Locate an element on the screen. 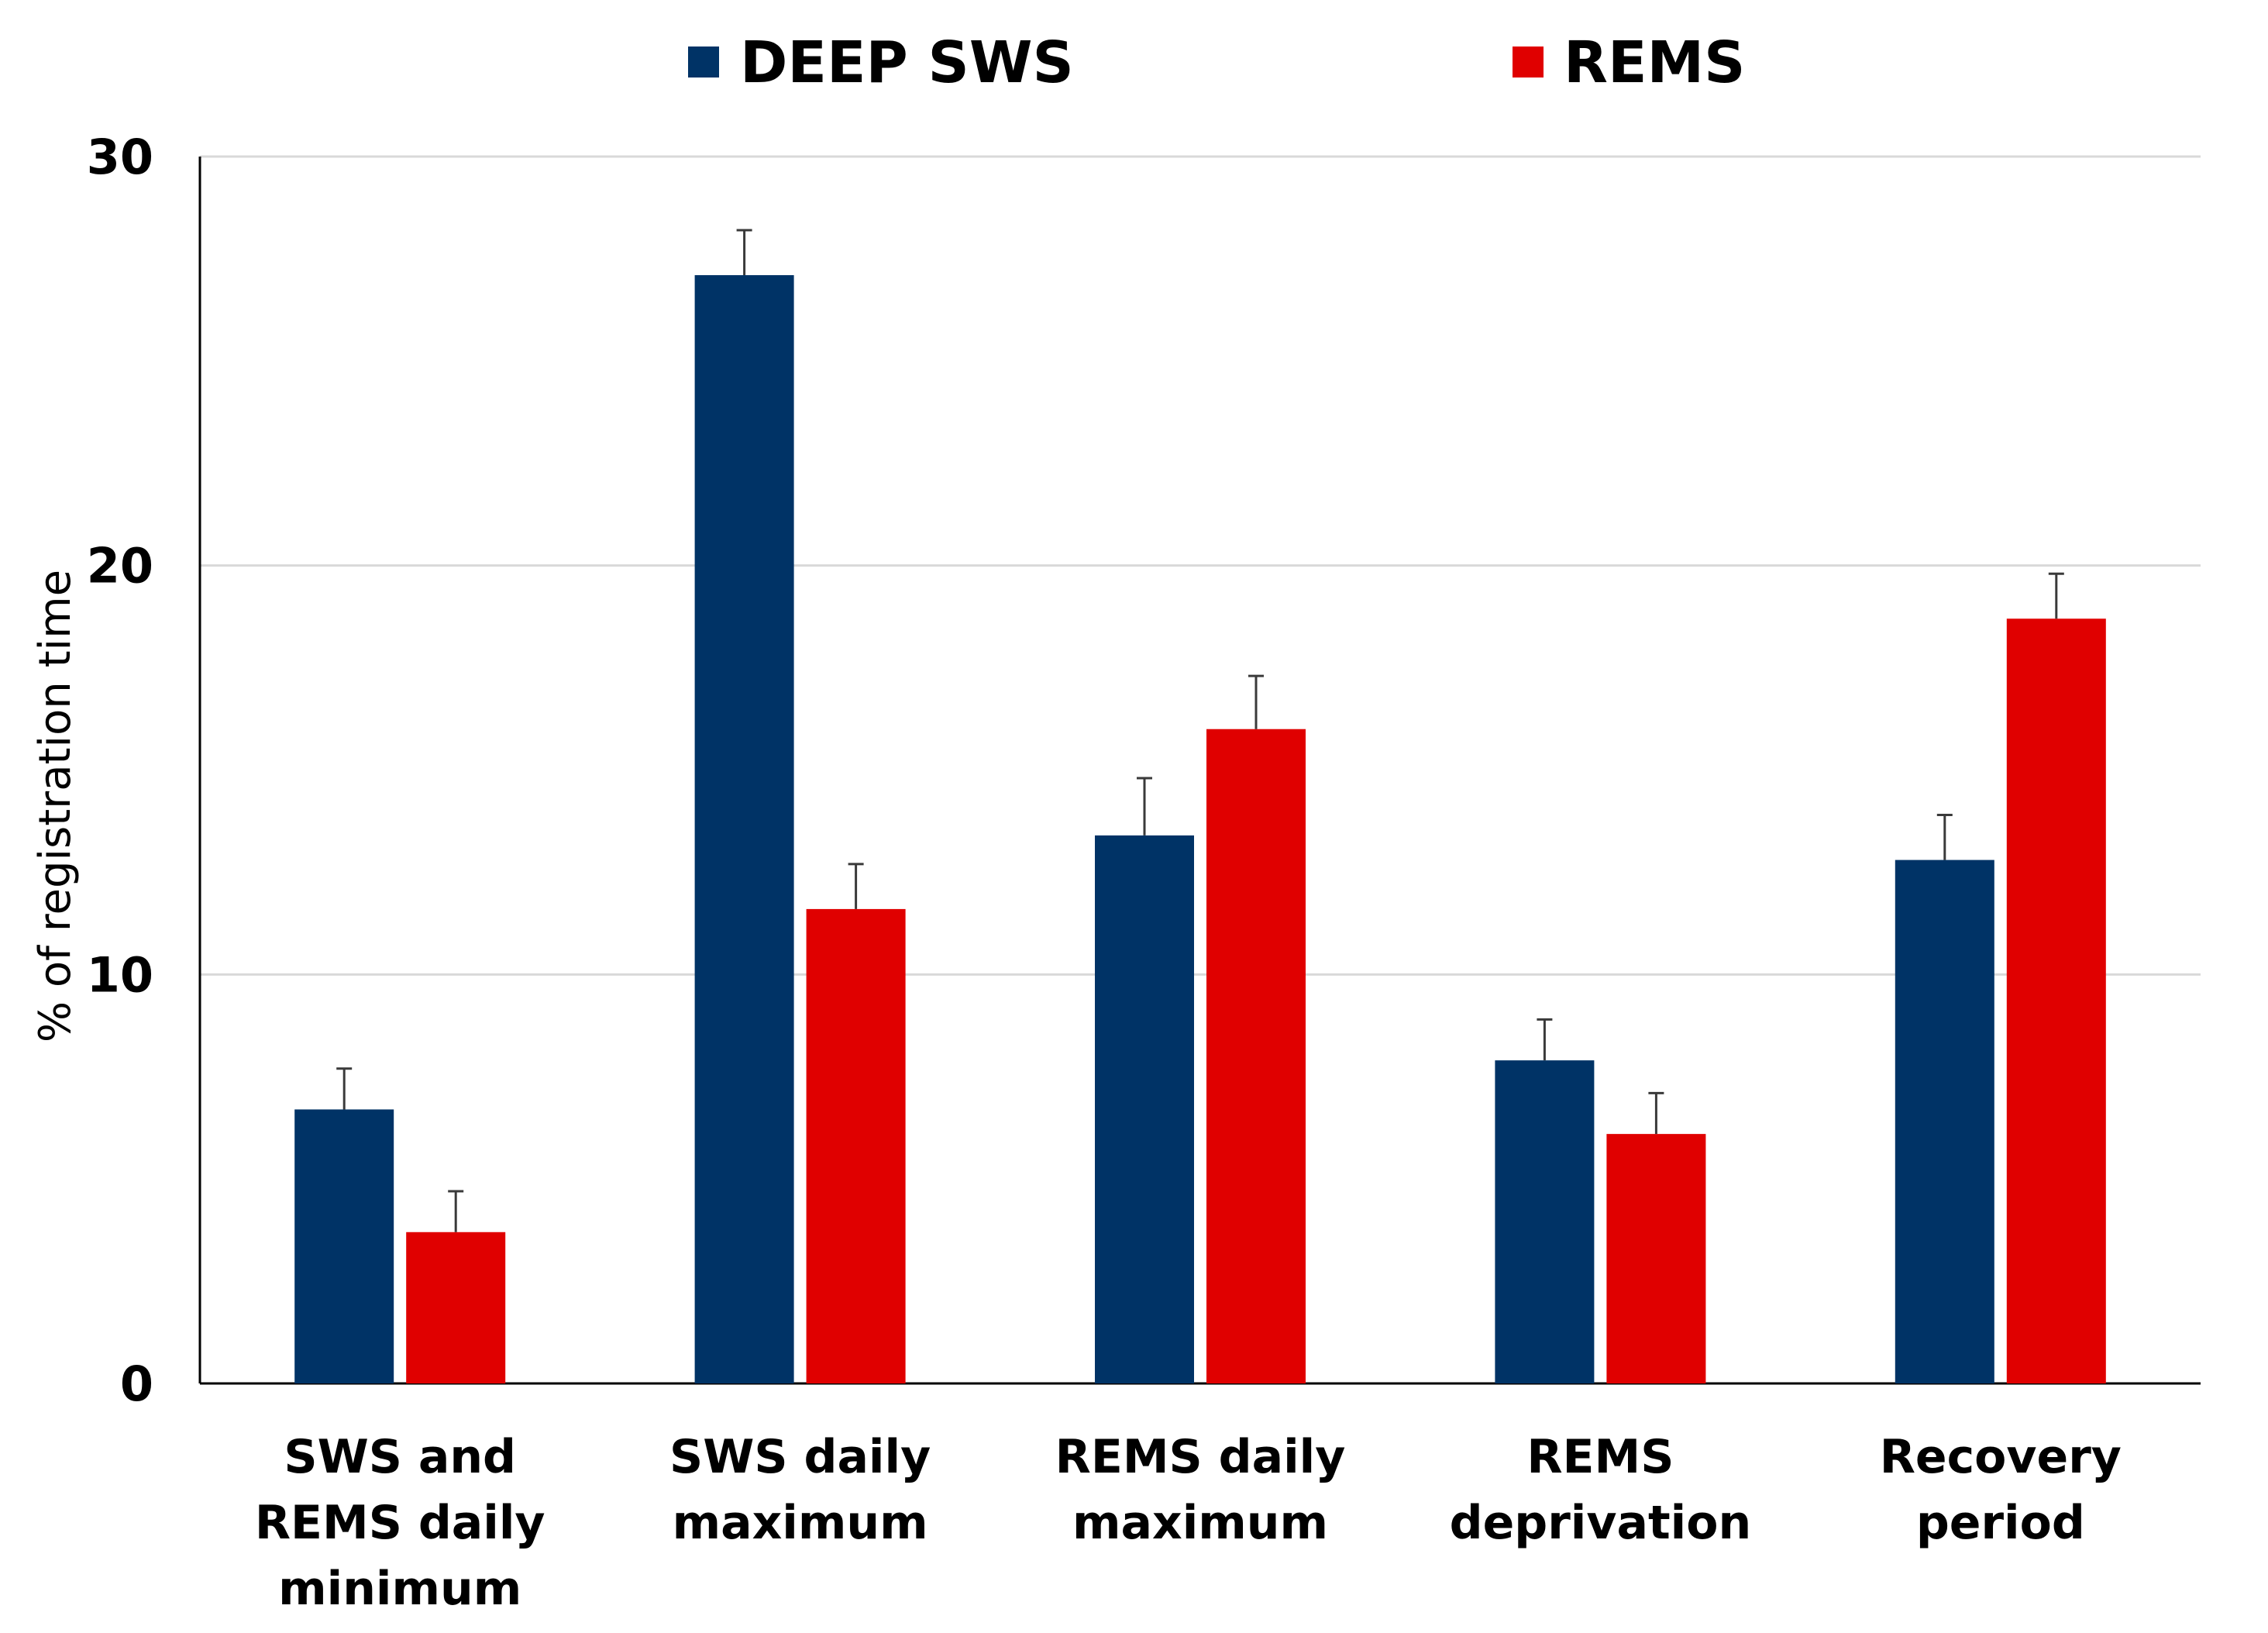  y-tick-label-0: 0 is located at coordinates (136, 1384).